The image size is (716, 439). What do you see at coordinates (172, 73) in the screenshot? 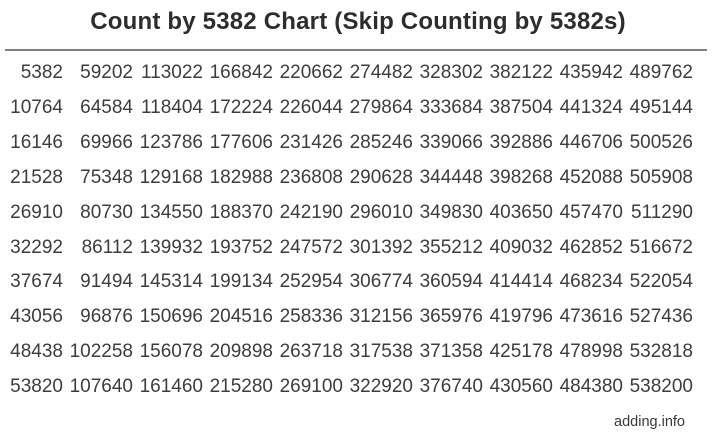
I see `table-cell: 113022` at bounding box center [172, 73].